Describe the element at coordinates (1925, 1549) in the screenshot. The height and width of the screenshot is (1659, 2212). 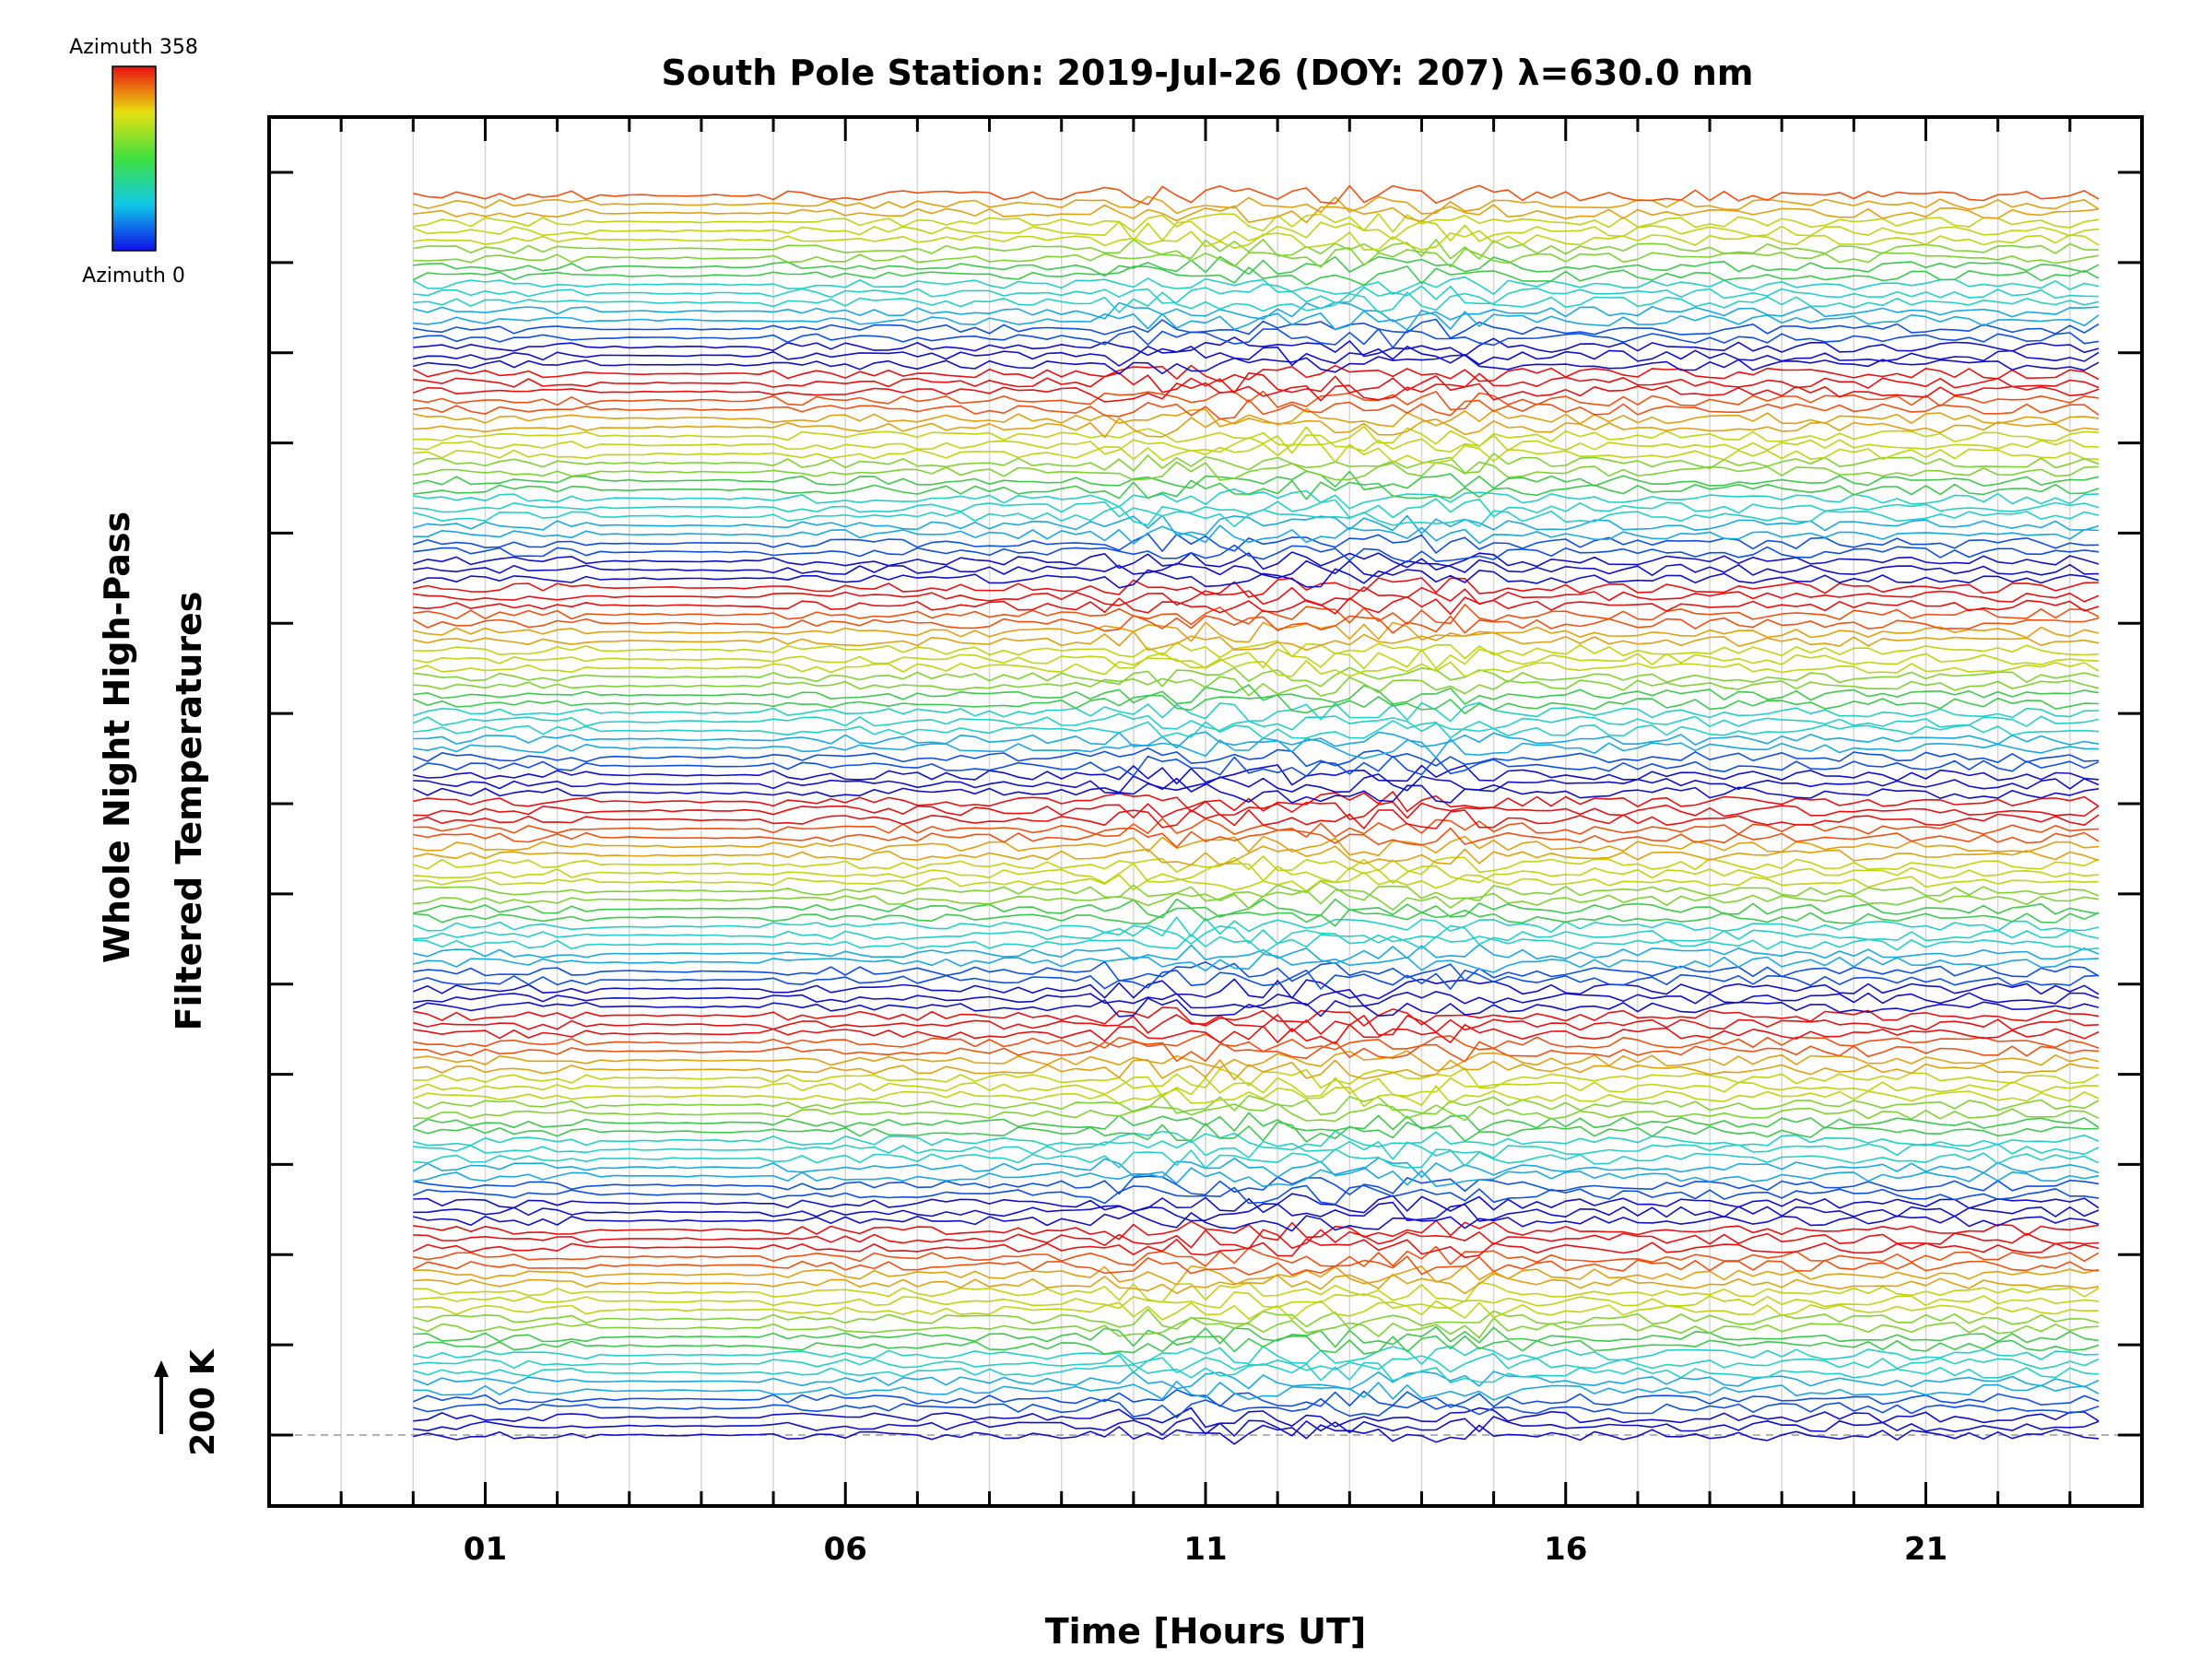
I see `x-tick-label: 21` at that location.